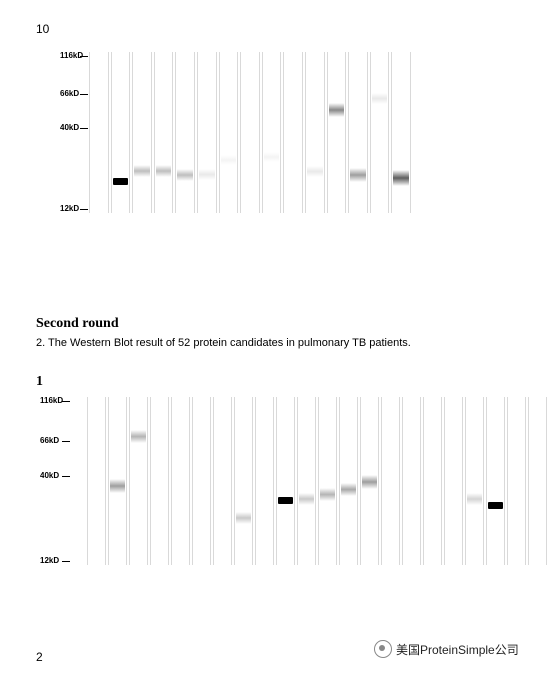  What do you see at coordinates (77, 323) in the screenshot?
I see `section-title: Second round` at bounding box center [77, 323].